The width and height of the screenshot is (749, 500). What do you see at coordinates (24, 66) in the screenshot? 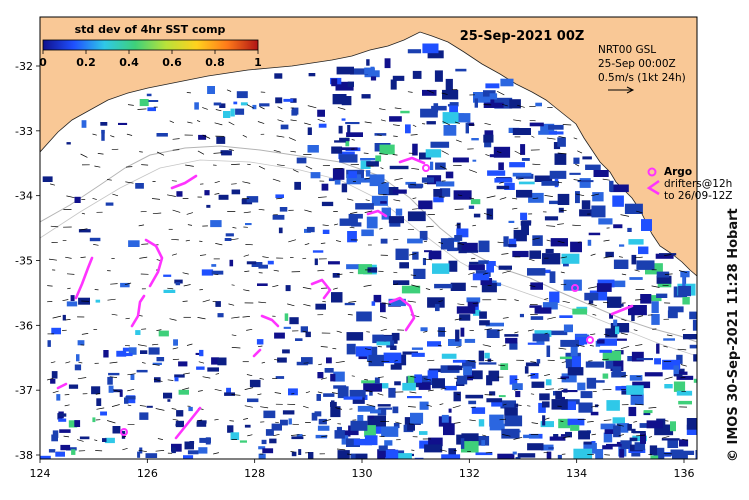
I see `latitude-label: -32` at bounding box center [24, 66].